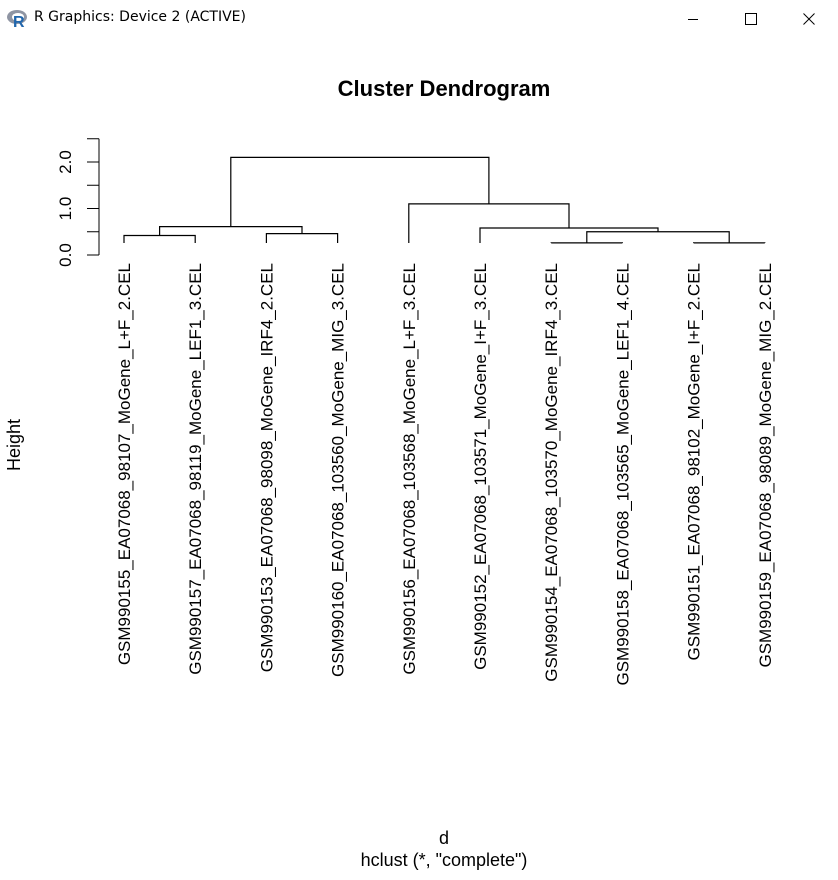 This screenshot has width=838, height=880. I want to click on maximize-icon, so click(751, 19).